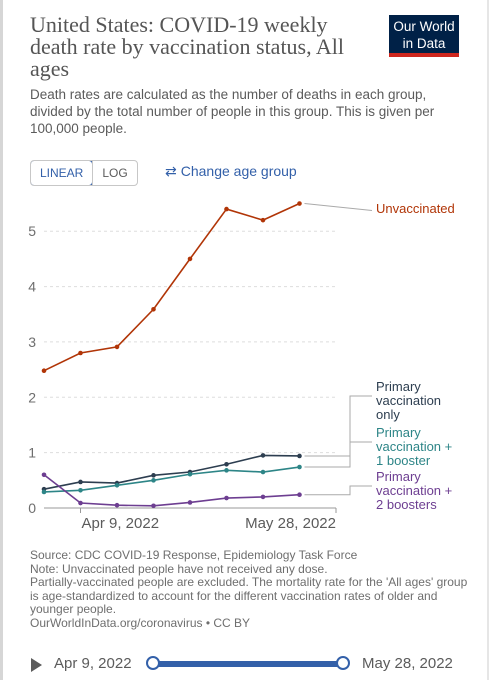  I want to click on scale-toggle: LINEAR LOG, so click(84, 173).